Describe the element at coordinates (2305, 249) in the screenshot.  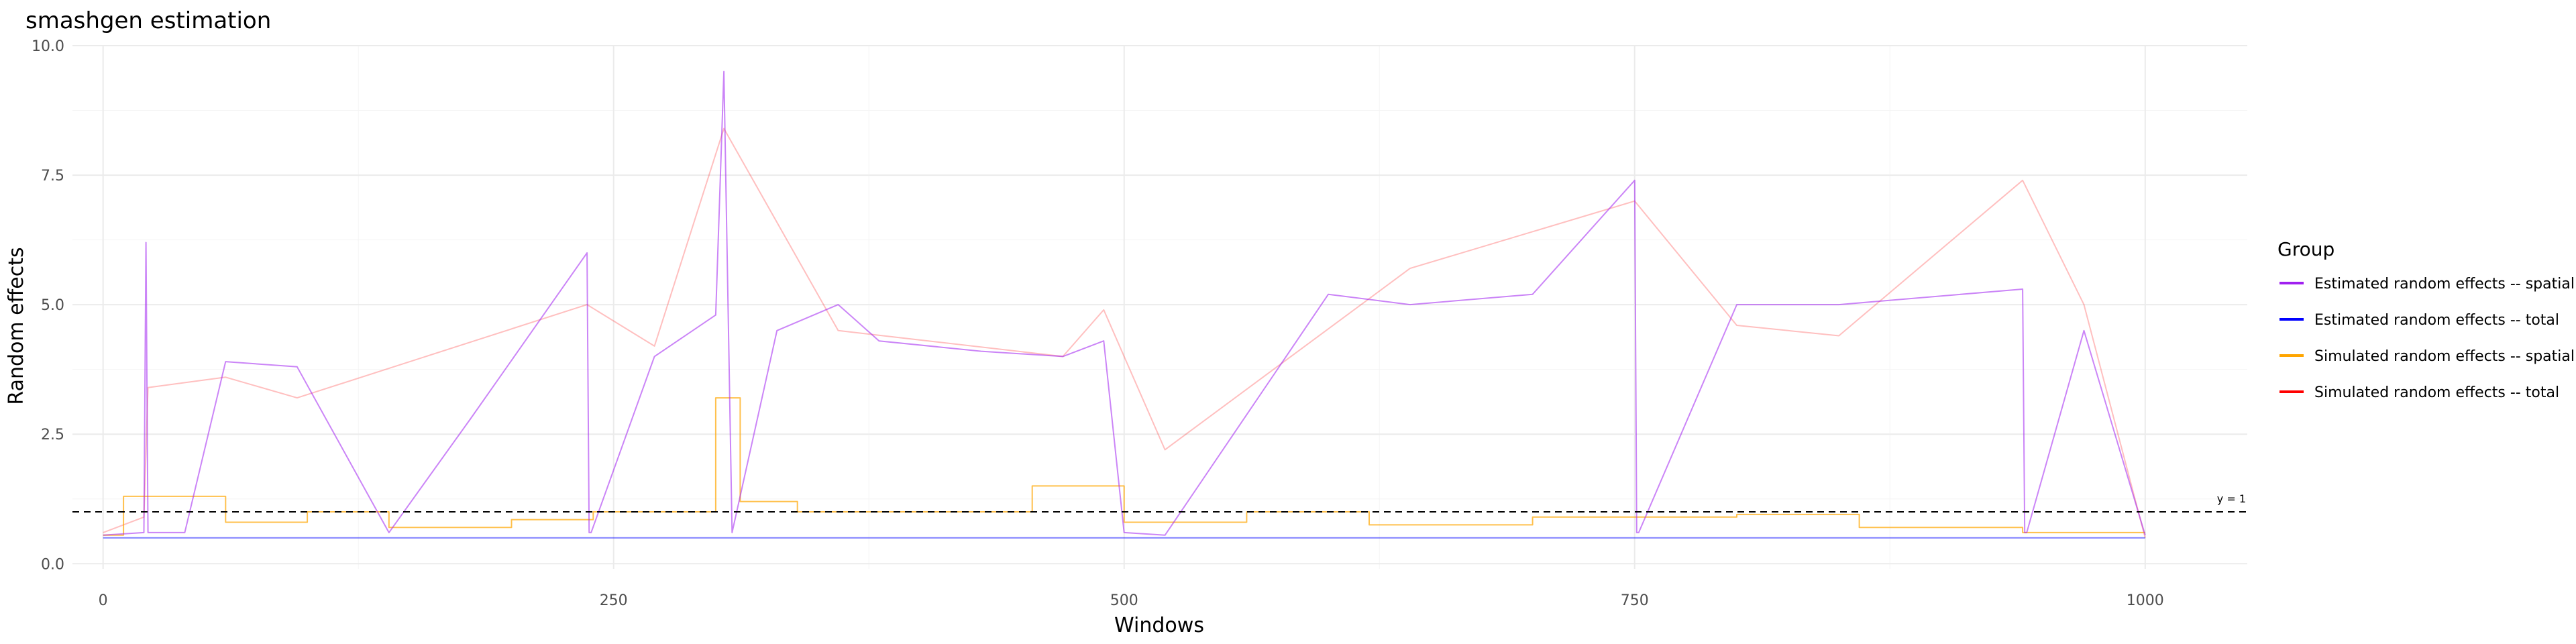
I see `legend-title: Group` at that location.